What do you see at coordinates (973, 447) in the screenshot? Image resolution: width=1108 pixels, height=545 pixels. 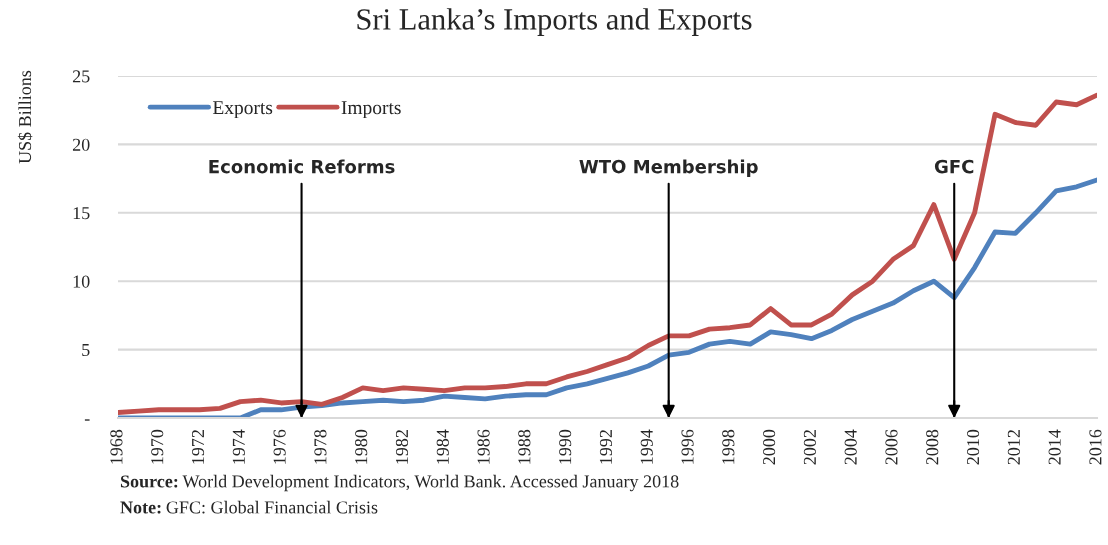 I see `x-tick-label: 2010` at bounding box center [973, 447].